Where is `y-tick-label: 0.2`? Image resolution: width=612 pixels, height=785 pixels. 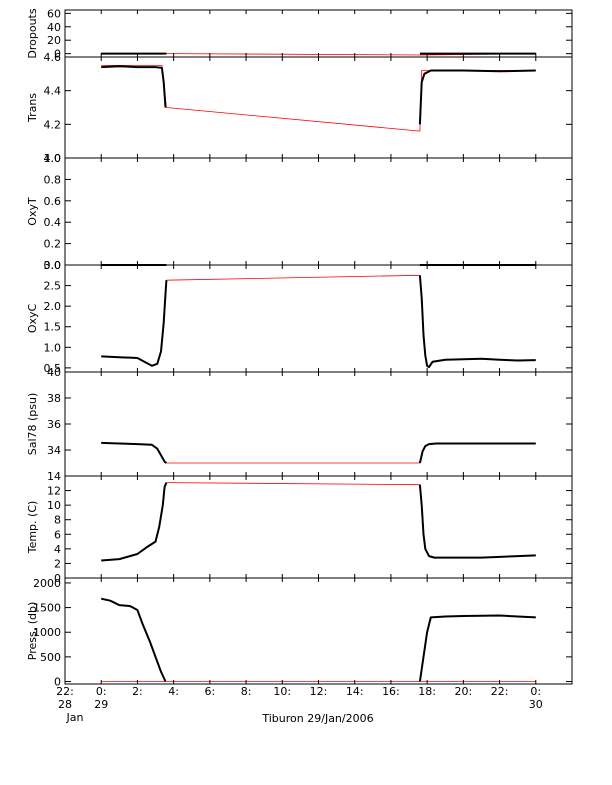 y-tick-label: 0.2 is located at coordinates (53, 244).